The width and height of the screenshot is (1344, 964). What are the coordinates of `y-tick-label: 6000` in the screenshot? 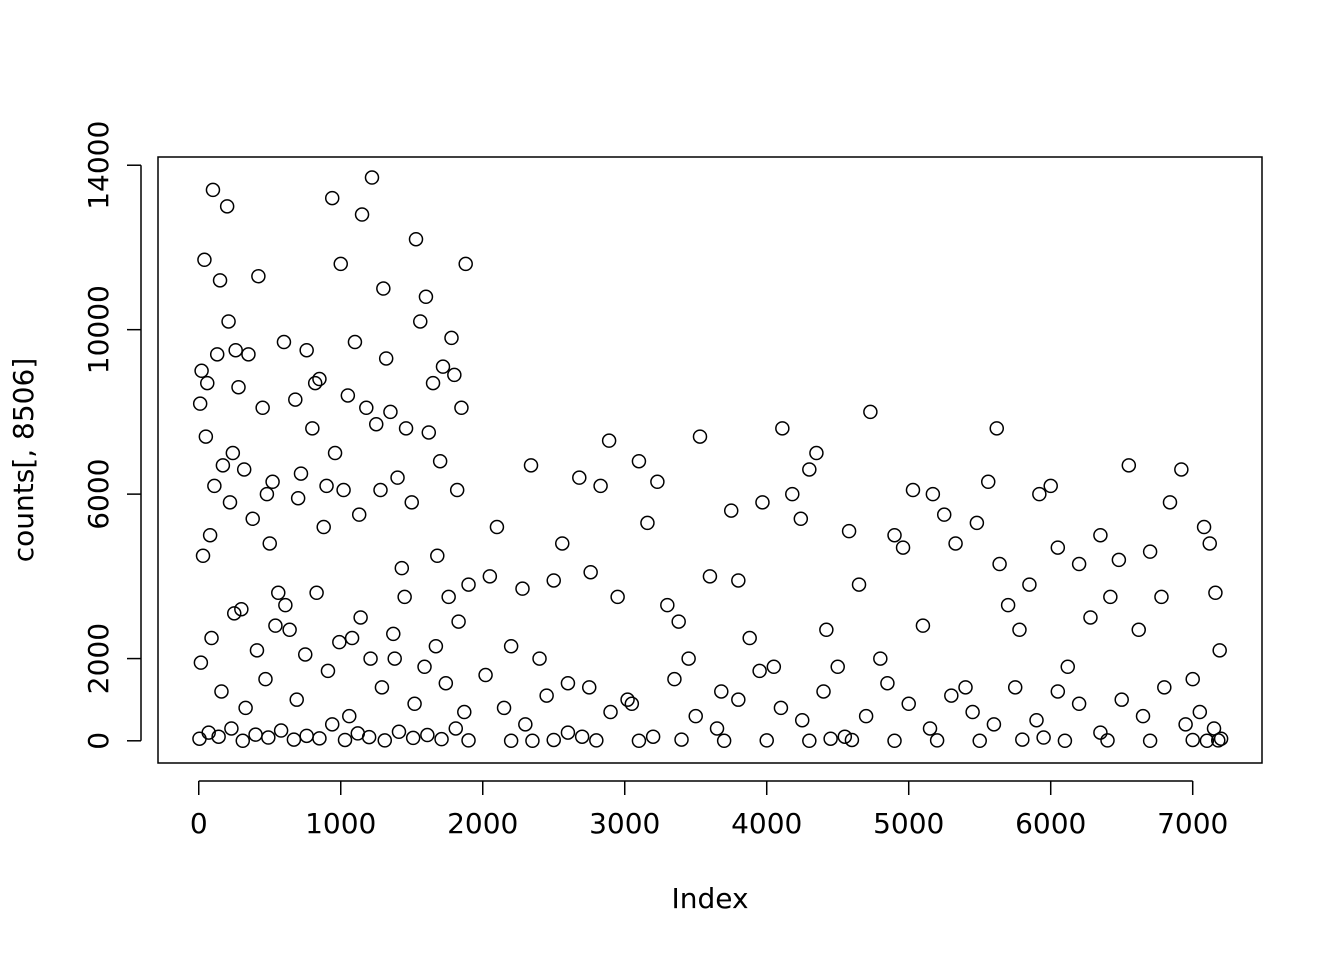 It's located at (98, 493).